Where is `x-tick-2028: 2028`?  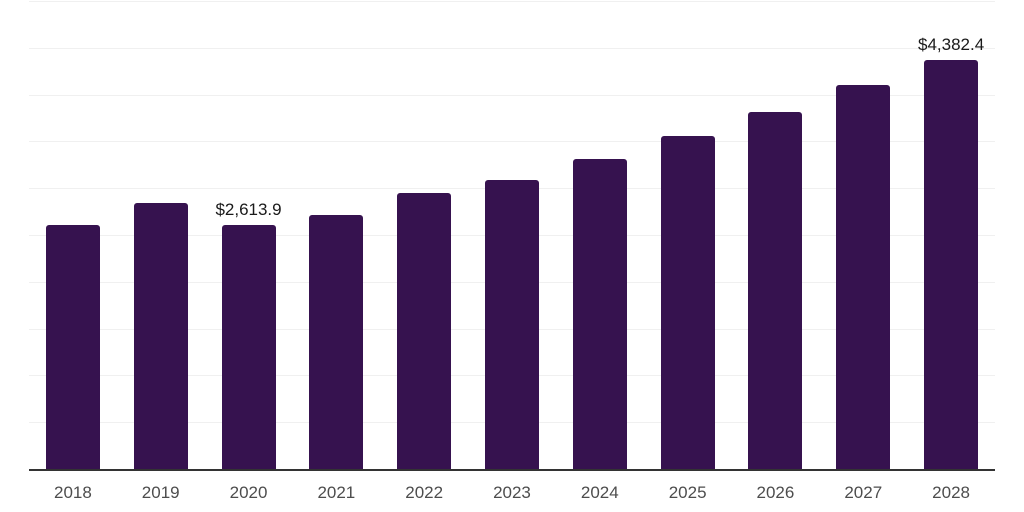 x-tick-2028: 2028 is located at coordinates (951, 492).